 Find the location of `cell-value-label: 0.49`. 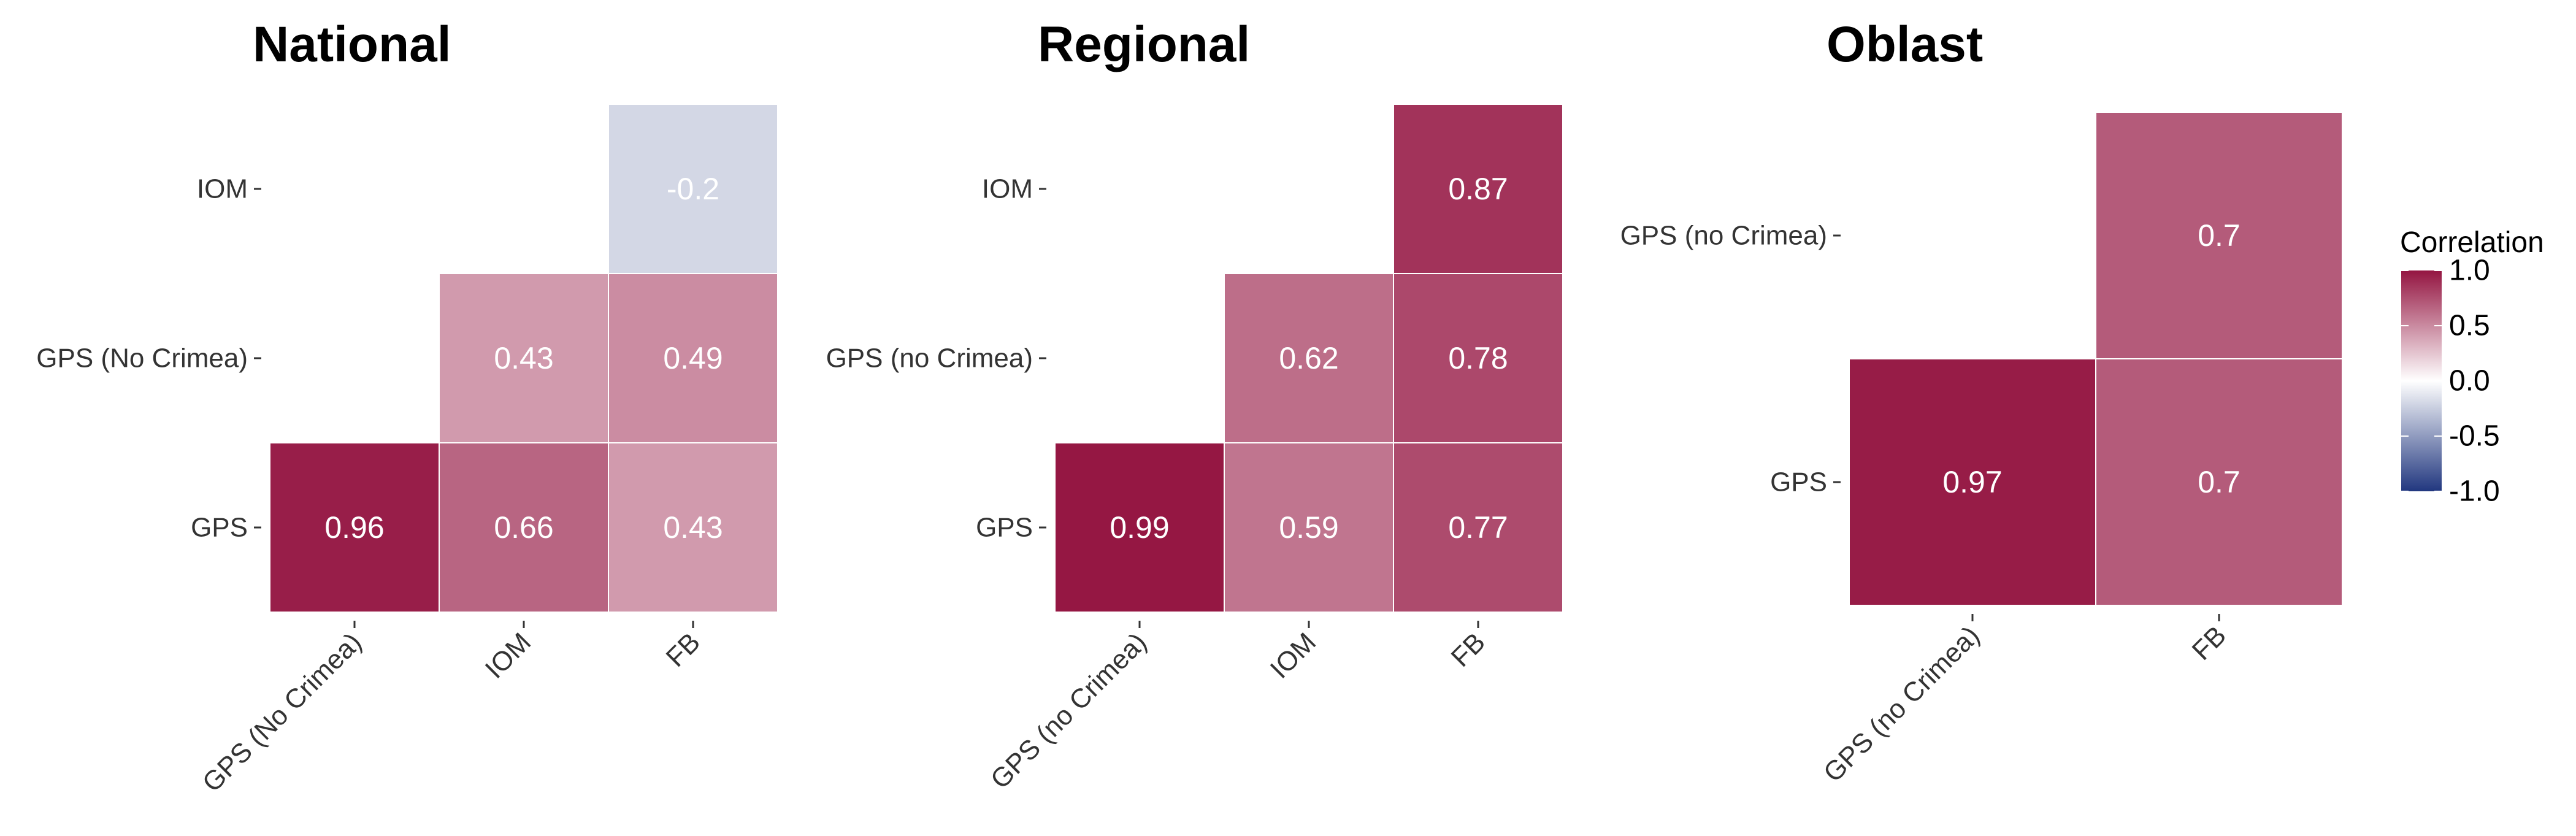

cell-value-label: 0.49 is located at coordinates (693, 358).